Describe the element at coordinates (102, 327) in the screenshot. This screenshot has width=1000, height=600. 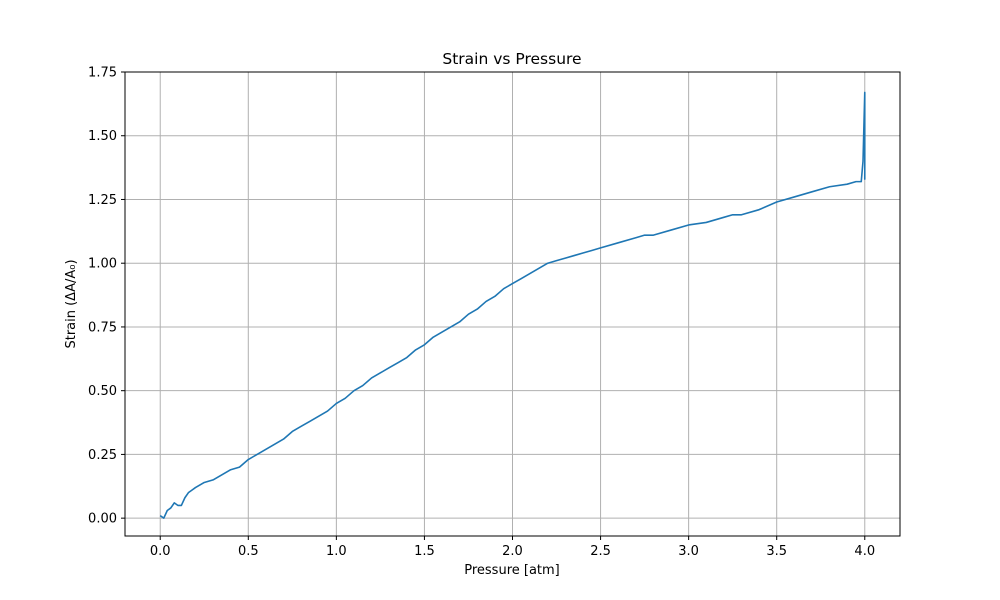
I see `y-tick-label: 0.75` at that location.